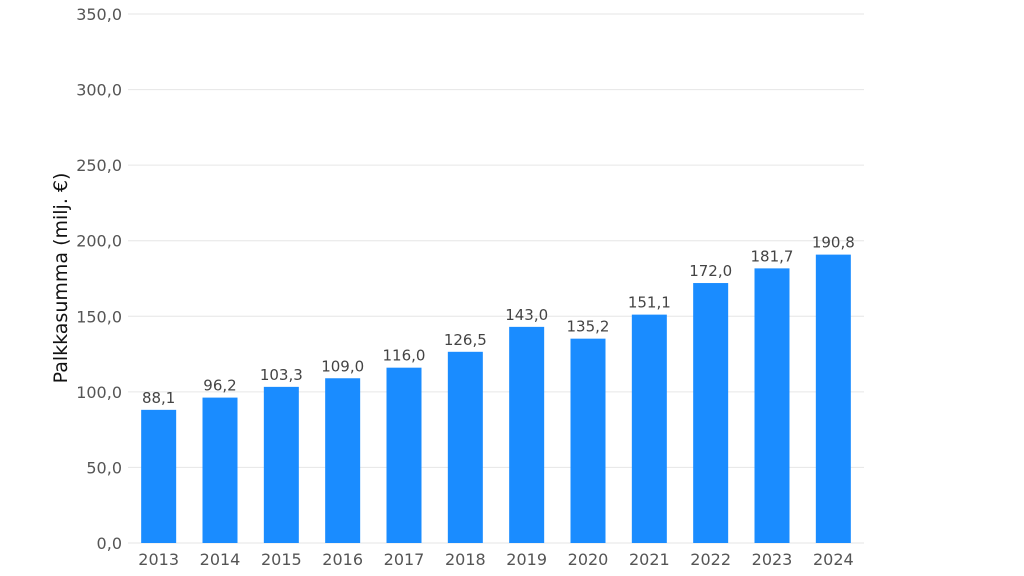 The width and height of the screenshot is (1024, 576). What do you see at coordinates (465, 559) in the screenshot?
I see `x-tick-label-2018: 2018` at bounding box center [465, 559].